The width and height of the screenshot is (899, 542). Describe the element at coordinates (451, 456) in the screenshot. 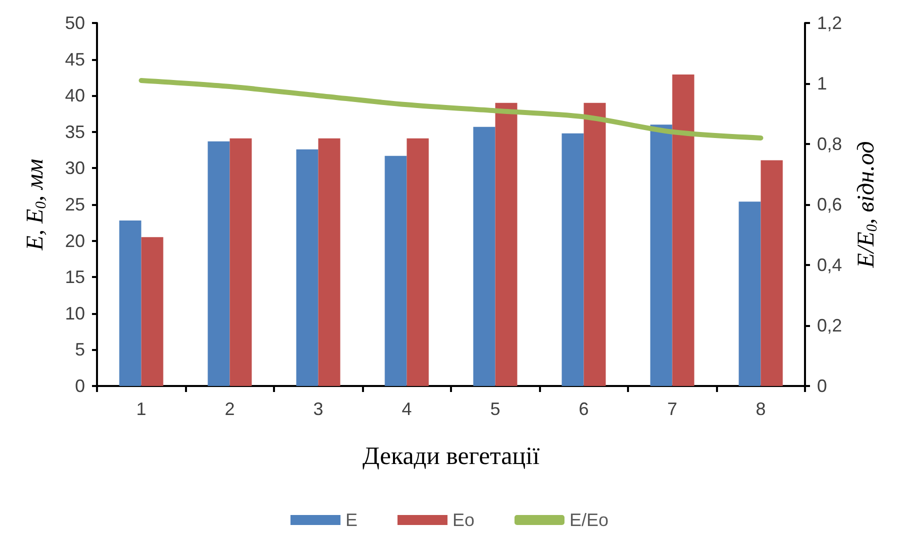

I see `x-axis-title: Декади вегетації` at that location.